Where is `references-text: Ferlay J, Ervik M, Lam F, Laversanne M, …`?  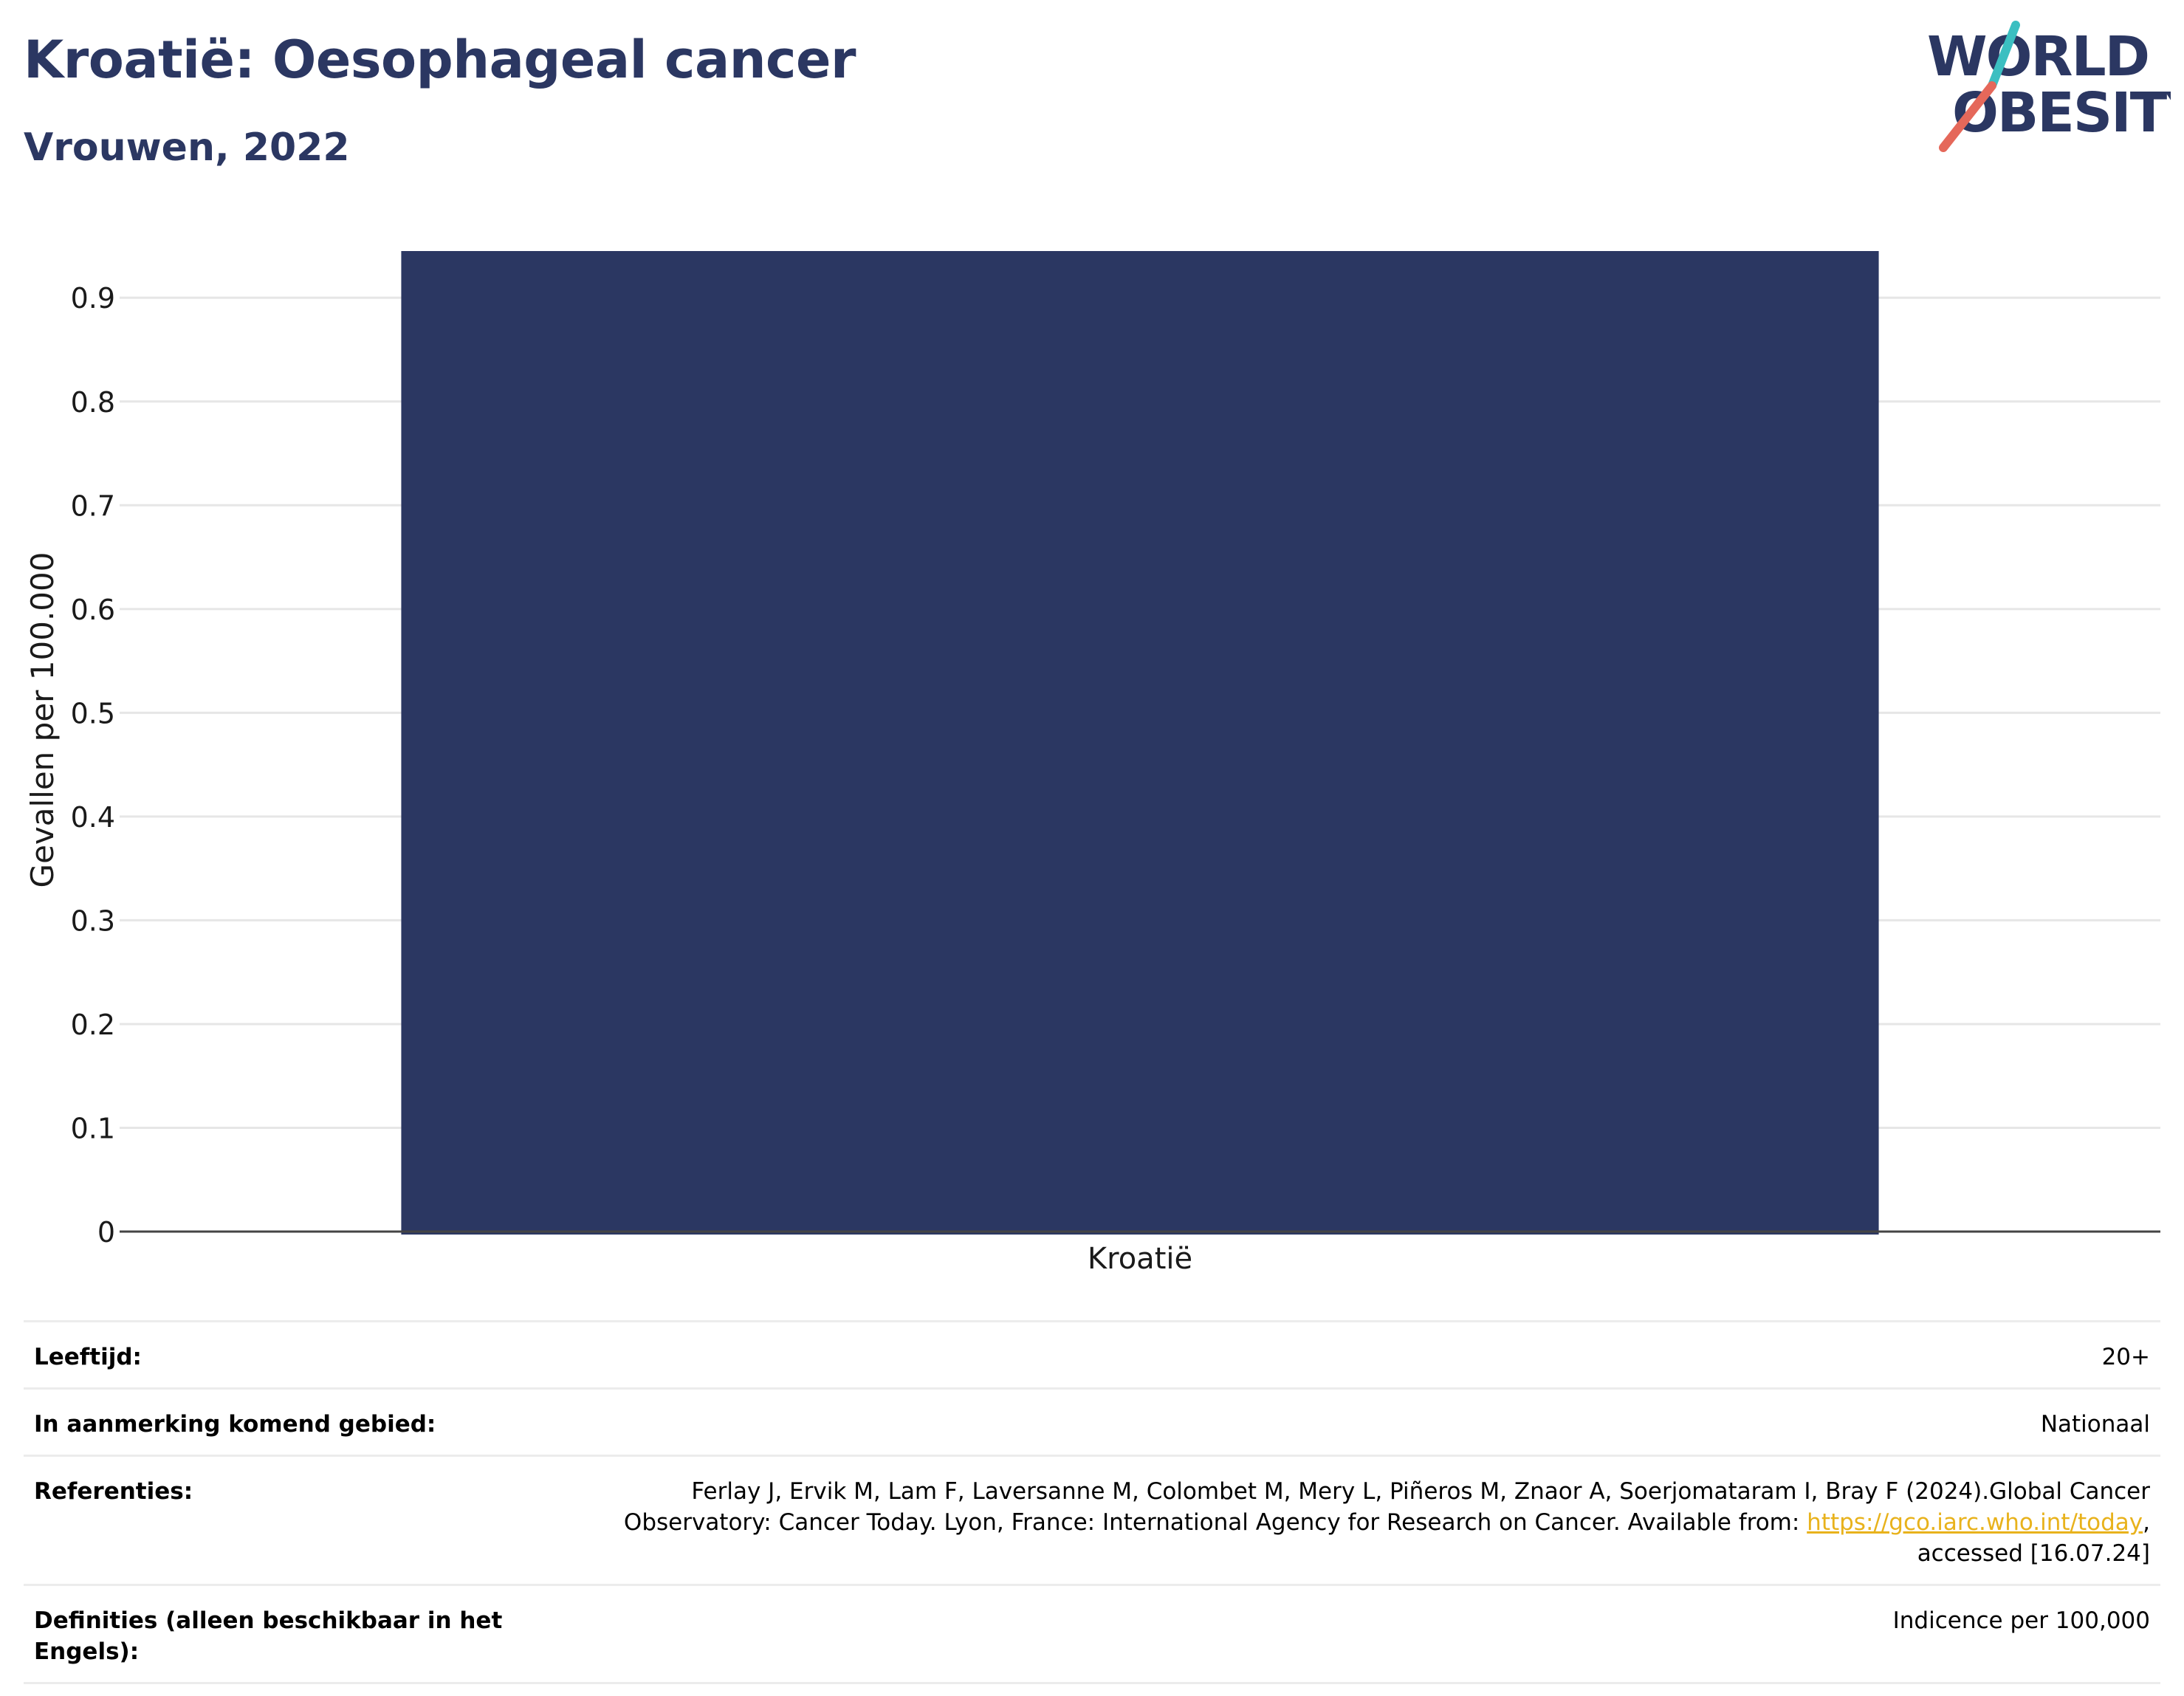
references-text: Ferlay J, Ervik M, Lam F, Laversanne M, … is located at coordinates (1387, 1507).